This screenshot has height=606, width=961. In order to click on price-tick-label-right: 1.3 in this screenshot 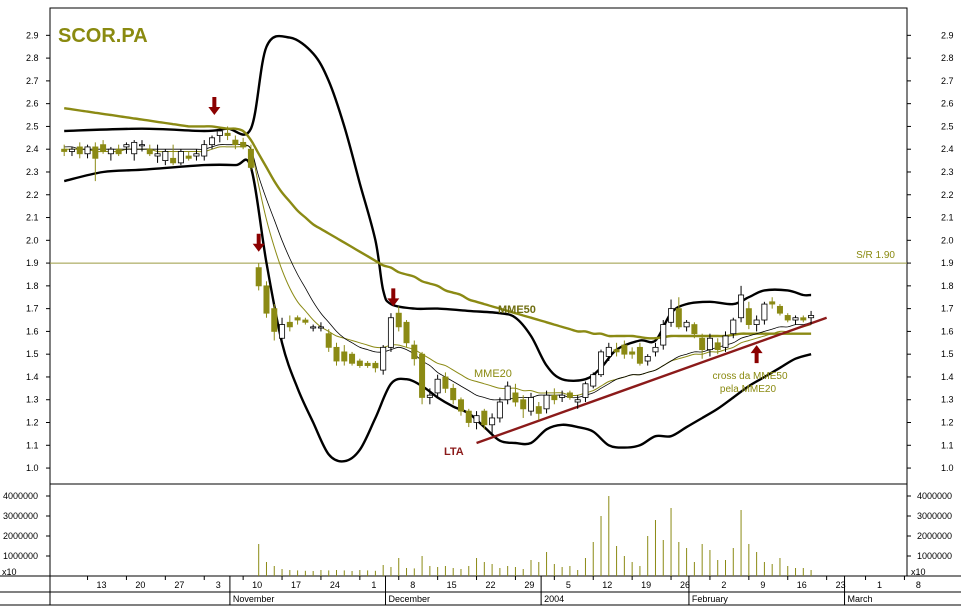, I will do `click(947, 400)`.